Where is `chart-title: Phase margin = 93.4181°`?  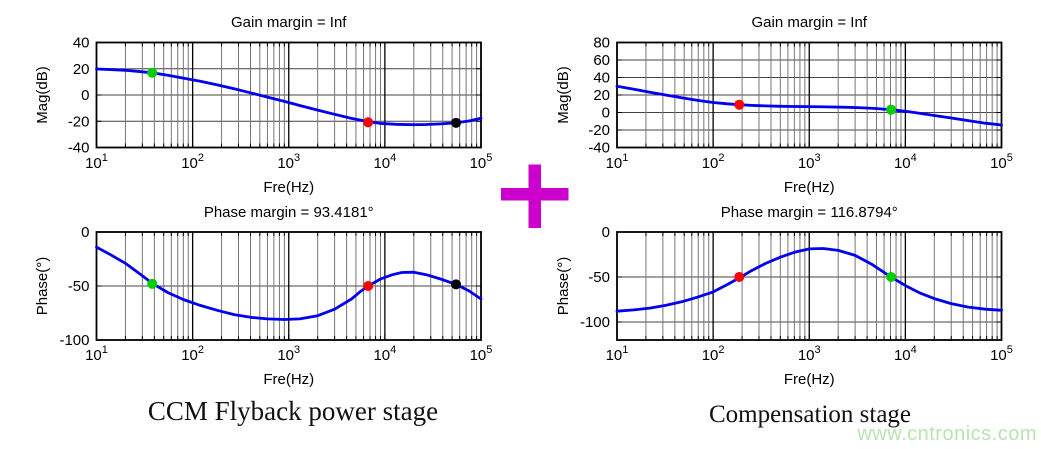 chart-title: Phase margin = 93.4181° is located at coordinates (289, 212).